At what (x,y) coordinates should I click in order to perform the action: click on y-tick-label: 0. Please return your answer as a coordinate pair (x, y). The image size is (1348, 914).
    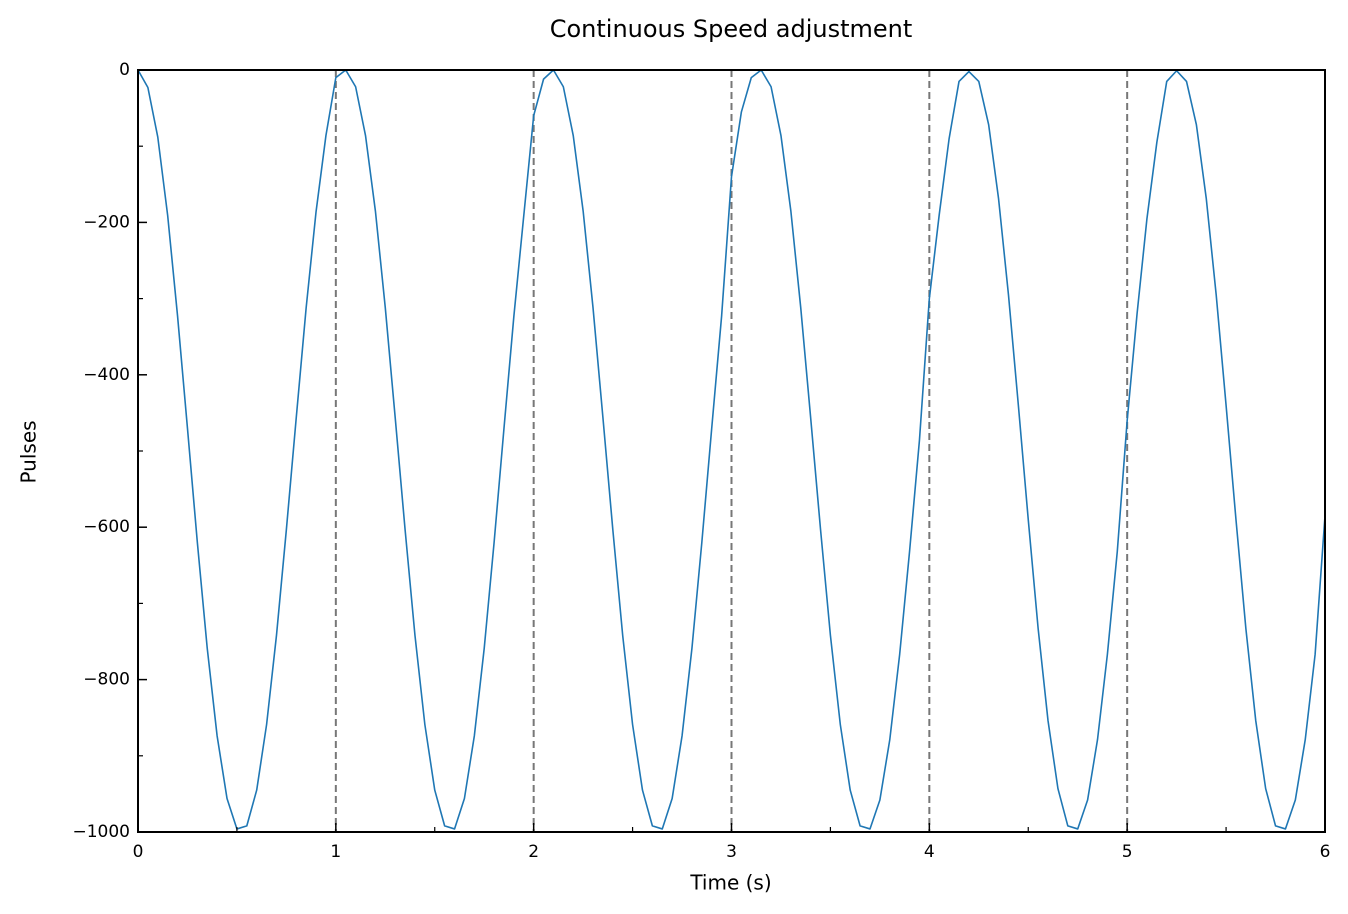
    Looking at the image, I should click on (124, 70).